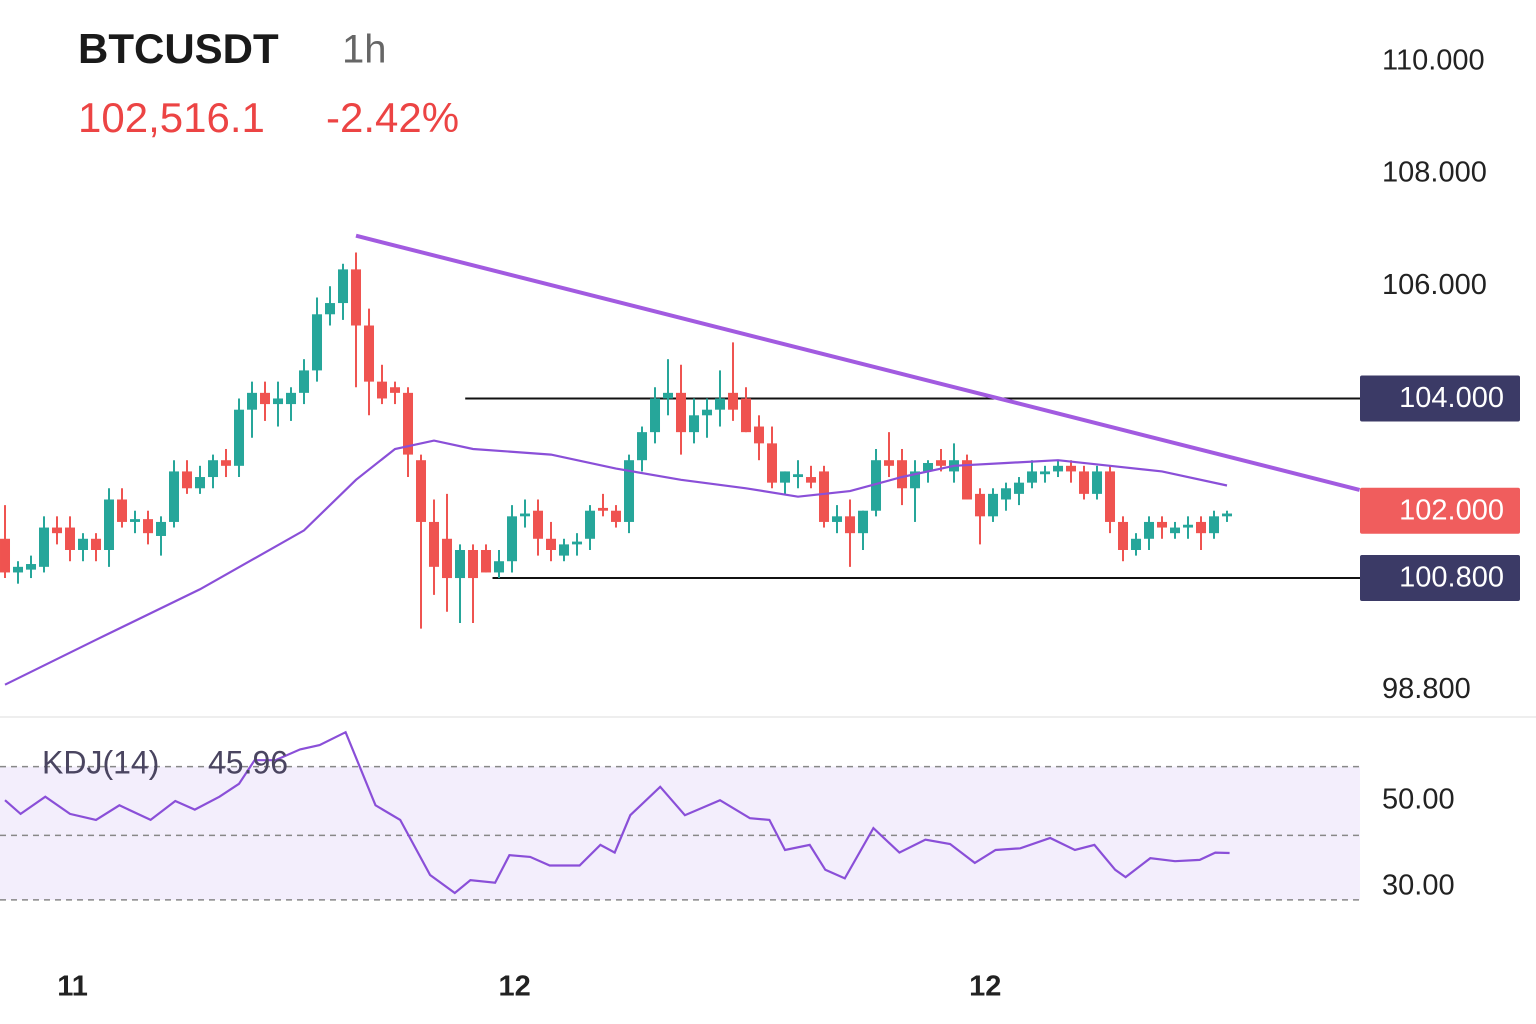 This screenshot has width=1536, height=1024. I want to click on y-tick-label: 50.00, so click(1418, 800).